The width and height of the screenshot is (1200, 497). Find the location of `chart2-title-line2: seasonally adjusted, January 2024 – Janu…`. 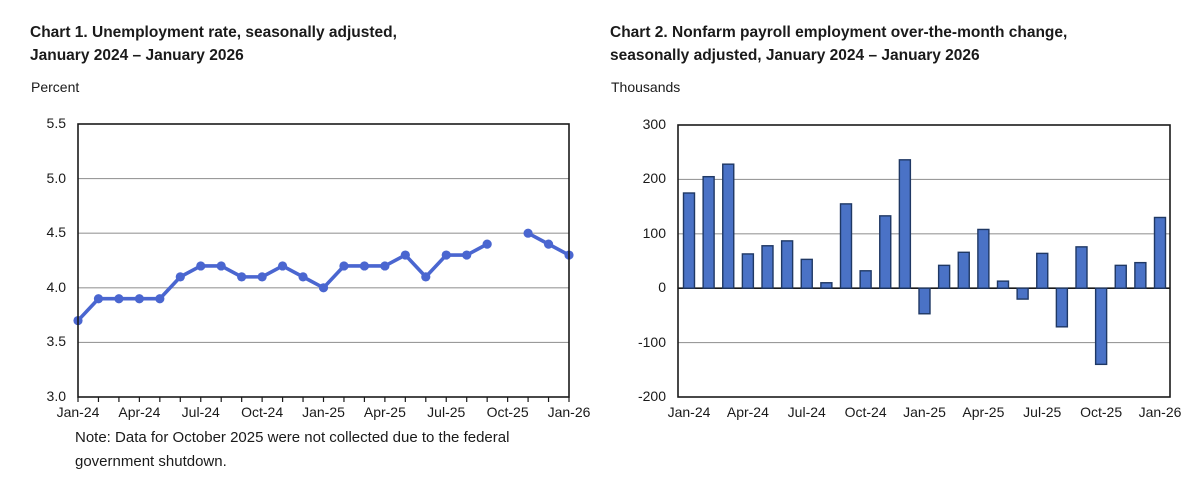

chart2-title-line2: seasonally adjusted, January 2024 – Janu… is located at coordinates (795, 55).